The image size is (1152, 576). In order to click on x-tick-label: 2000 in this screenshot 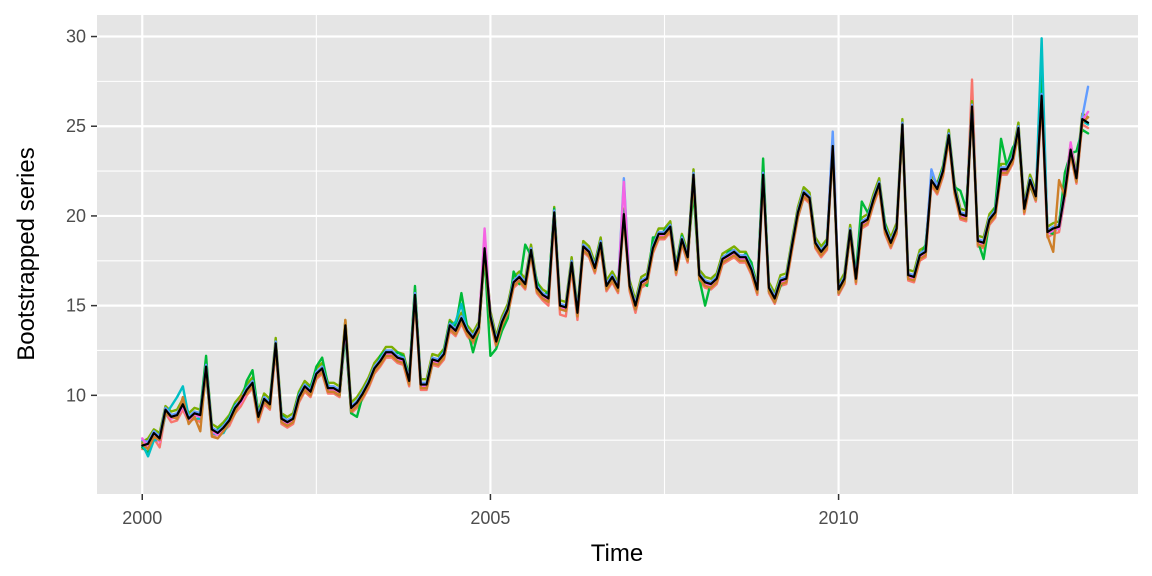, I will do `click(142, 518)`.